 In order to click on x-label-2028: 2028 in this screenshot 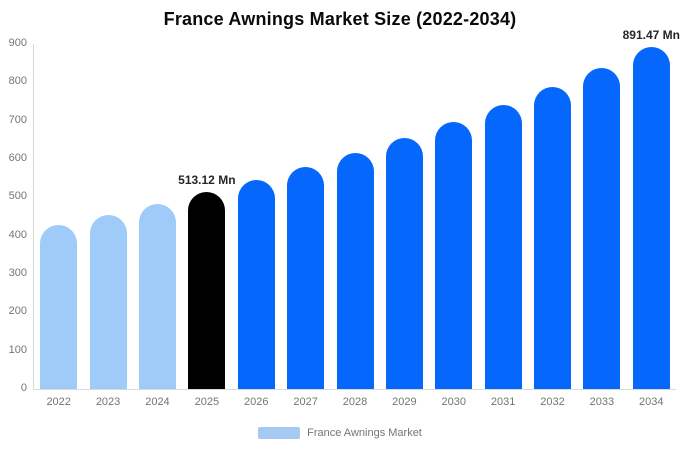, I will do `click(355, 402)`.